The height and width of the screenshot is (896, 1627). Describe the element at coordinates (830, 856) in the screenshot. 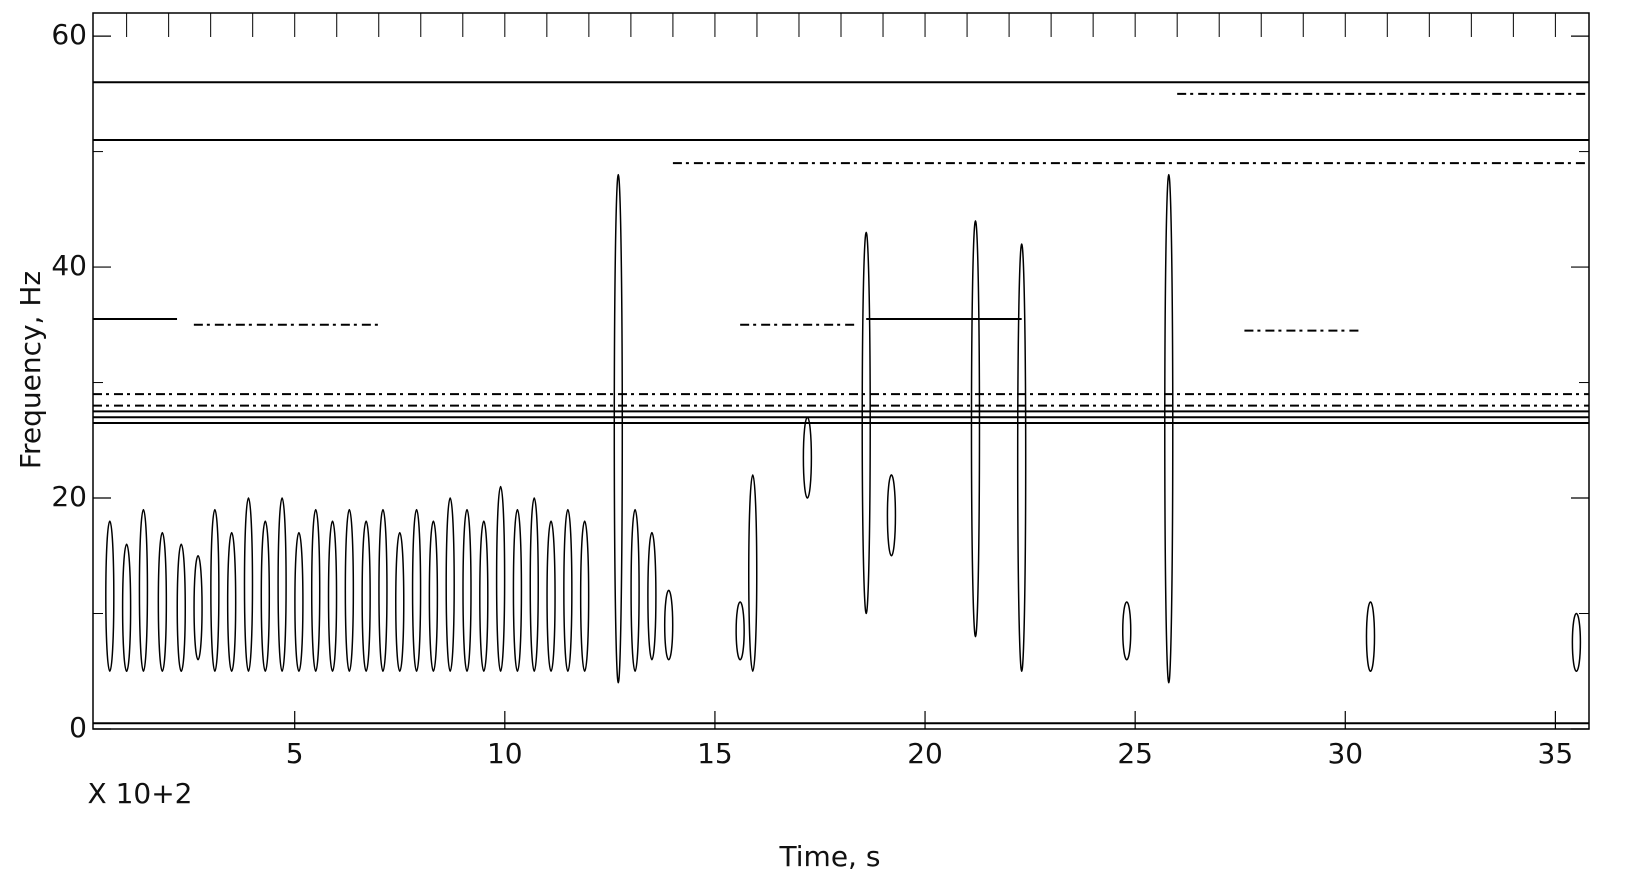

I see `x-axis-label: Time, s` at that location.